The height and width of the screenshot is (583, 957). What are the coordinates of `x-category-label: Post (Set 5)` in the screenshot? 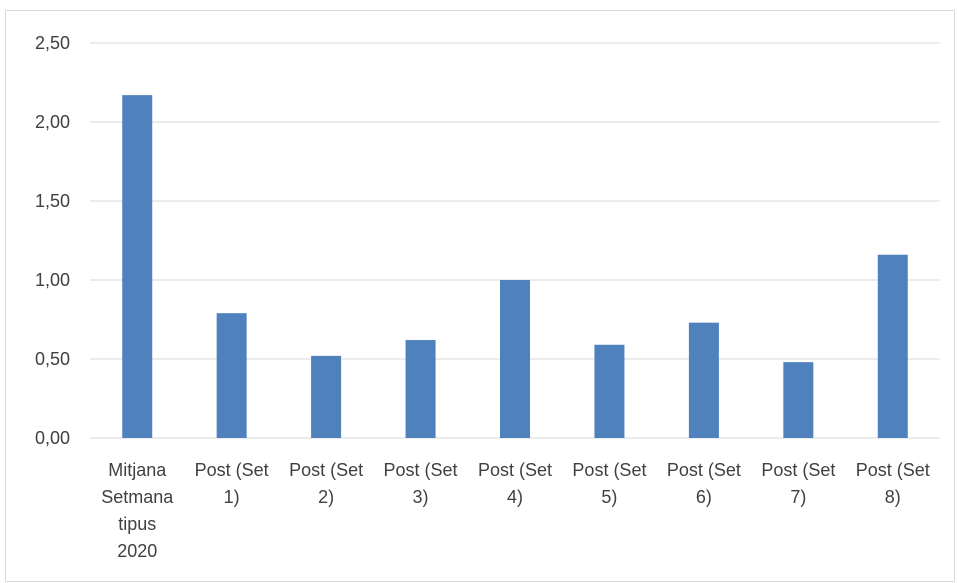 It's located at (609, 483).